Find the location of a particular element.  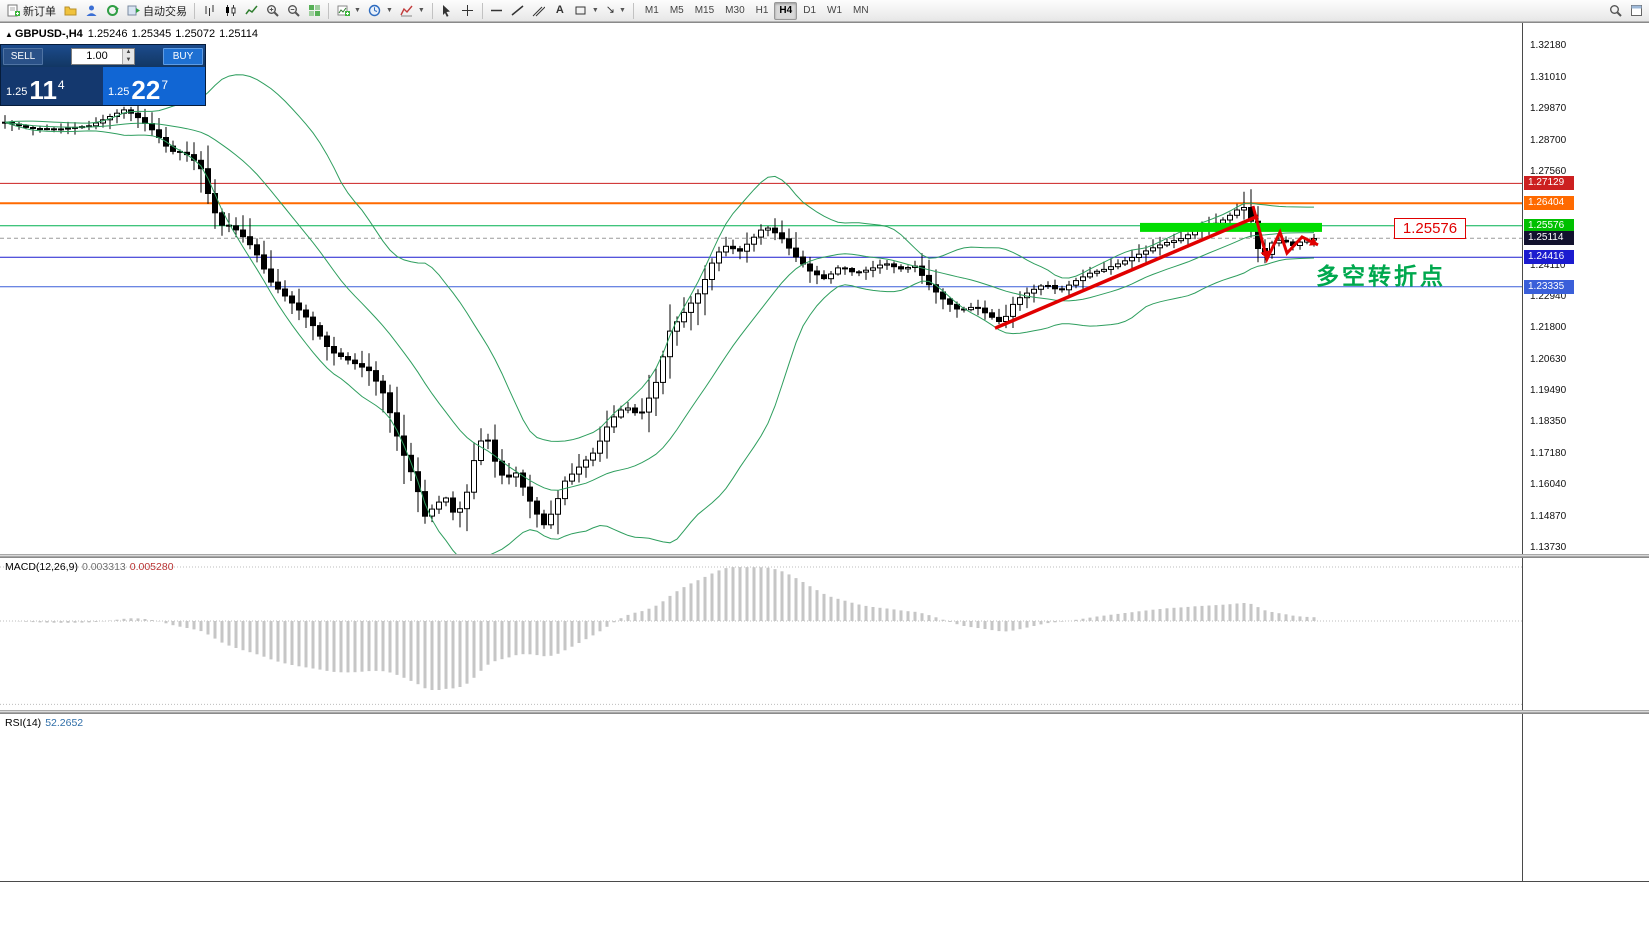

tf-d1-button: D1 is located at coordinates (810, 10).